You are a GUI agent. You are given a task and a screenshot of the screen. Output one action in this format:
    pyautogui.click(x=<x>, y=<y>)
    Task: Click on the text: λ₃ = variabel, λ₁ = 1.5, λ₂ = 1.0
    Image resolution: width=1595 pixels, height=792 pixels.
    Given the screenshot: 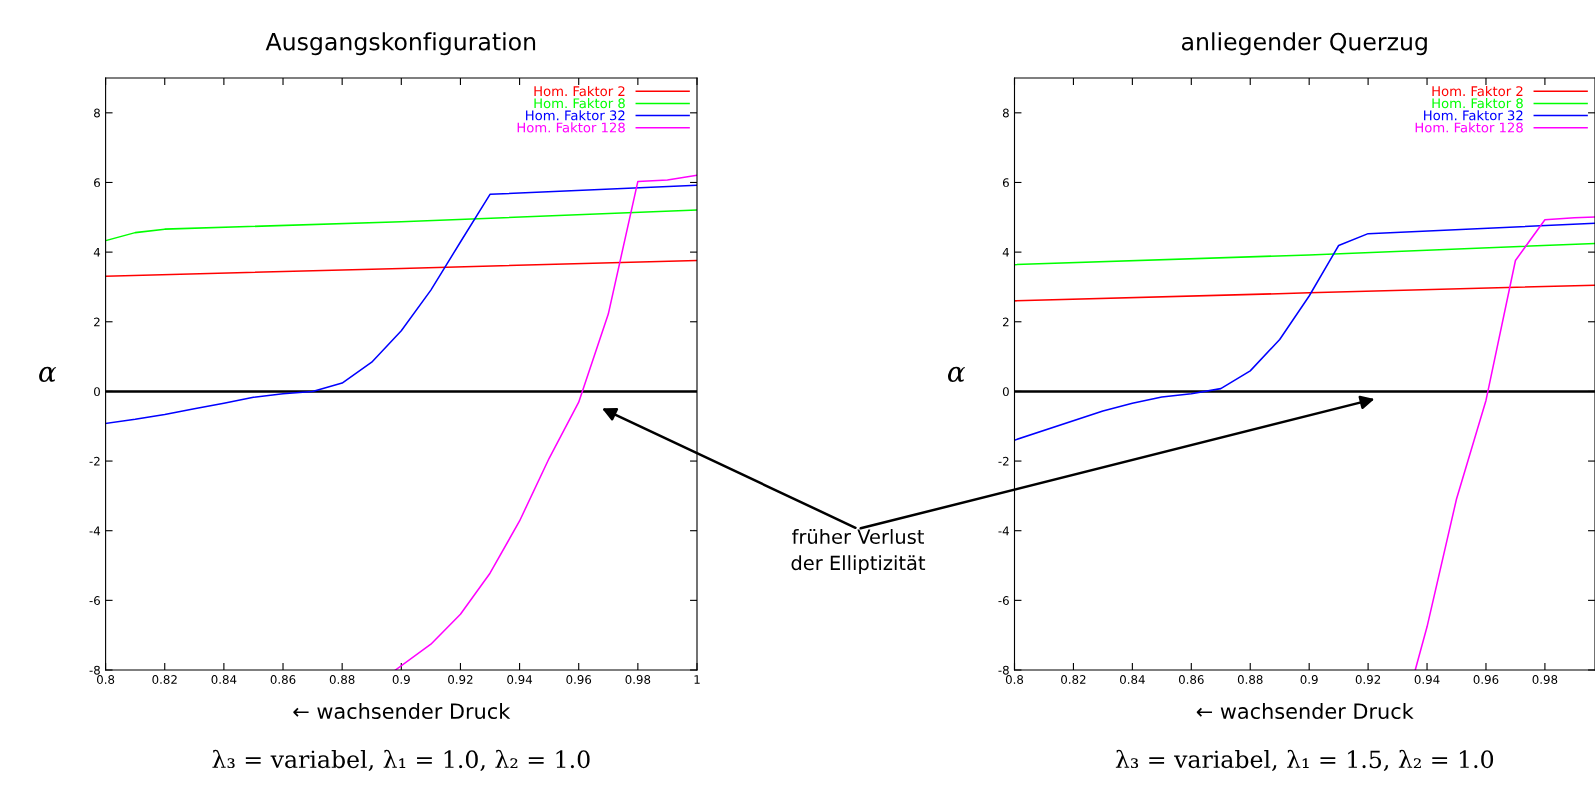 What is the action you would take?
    pyautogui.click(x=1304, y=760)
    